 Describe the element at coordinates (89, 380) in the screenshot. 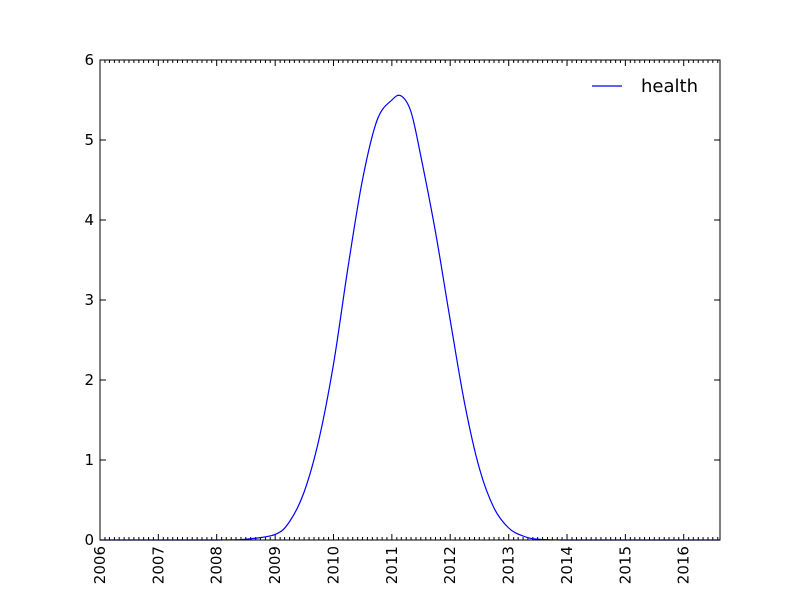

I see `y-tick-label: 2` at that location.